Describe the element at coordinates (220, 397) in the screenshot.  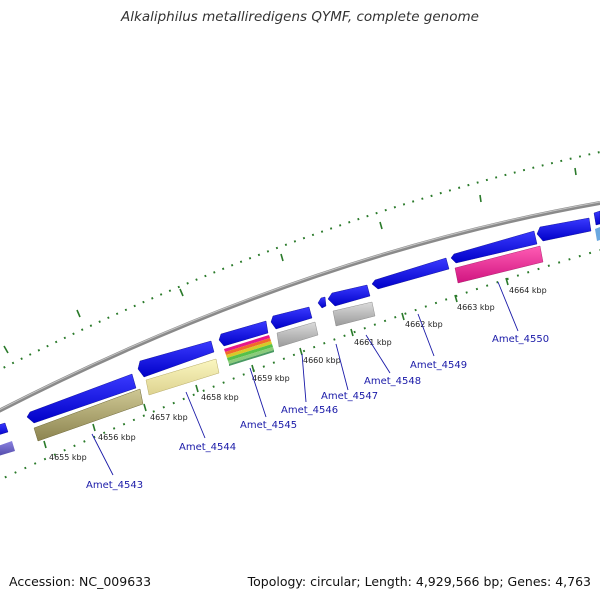
I see `ruler-label: 4658 kbp` at that location.